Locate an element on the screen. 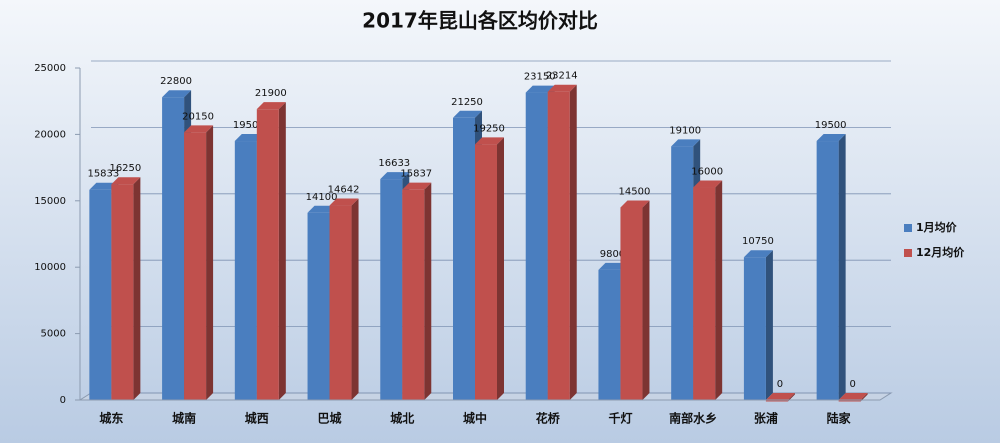 The image size is (1000, 443). x-tick-label: 千灯 is located at coordinates (620, 418).